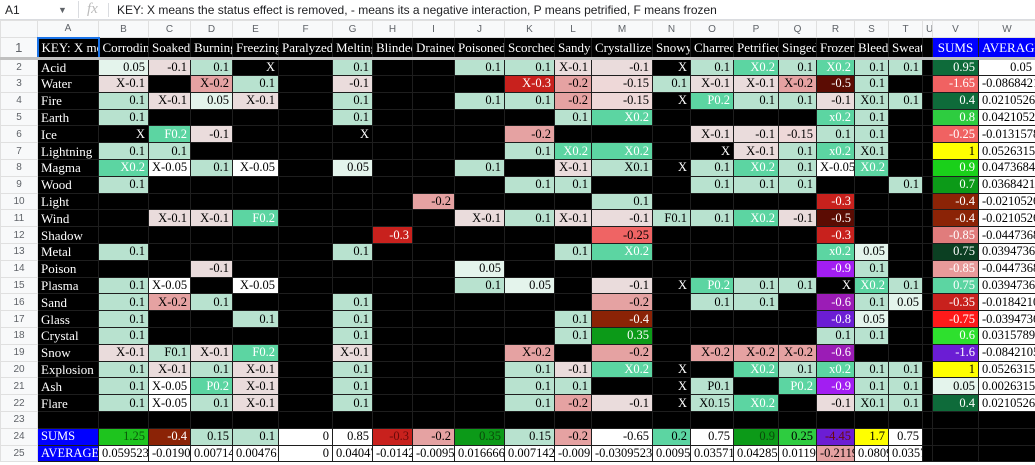 This screenshot has height=465, width=1035. Describe the element at coordinates (573, 436) in the screenshot. I see `column-sum-cell: -0.2` at that location.